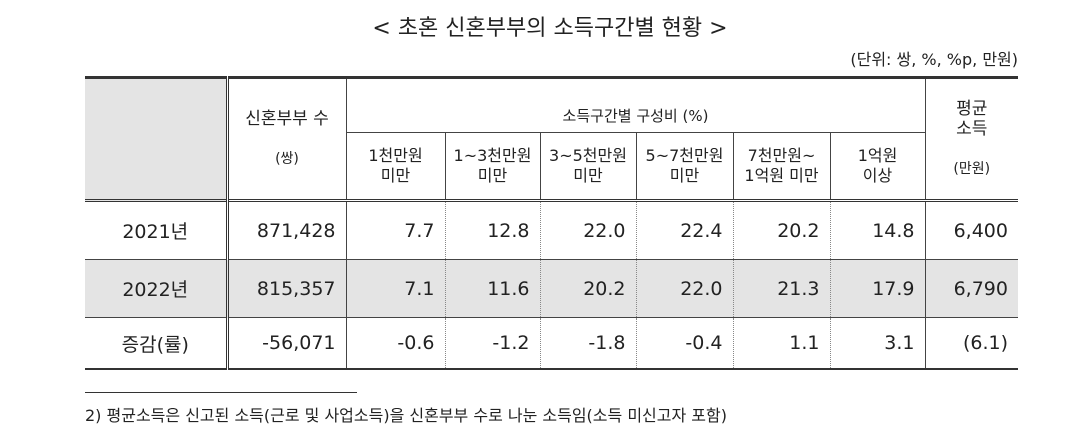  Describe the element at coordinates (492, 229) in the screenshot. I see `cell: 12.8` at that location.